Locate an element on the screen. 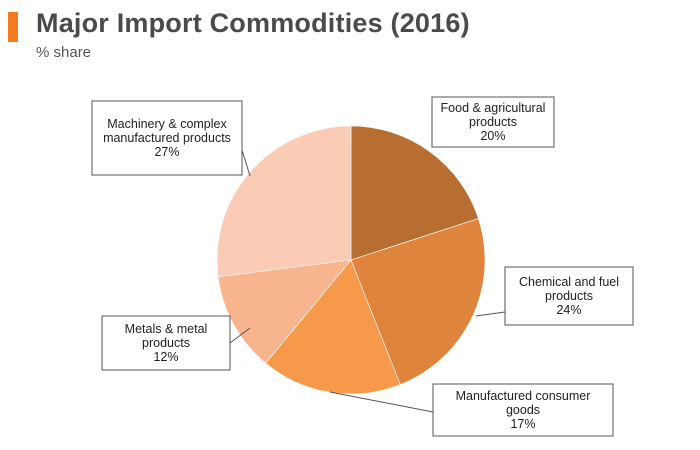 This screenshot has width=700, height=450. slice-value-label: 24% is located at coordinates (568, 310).